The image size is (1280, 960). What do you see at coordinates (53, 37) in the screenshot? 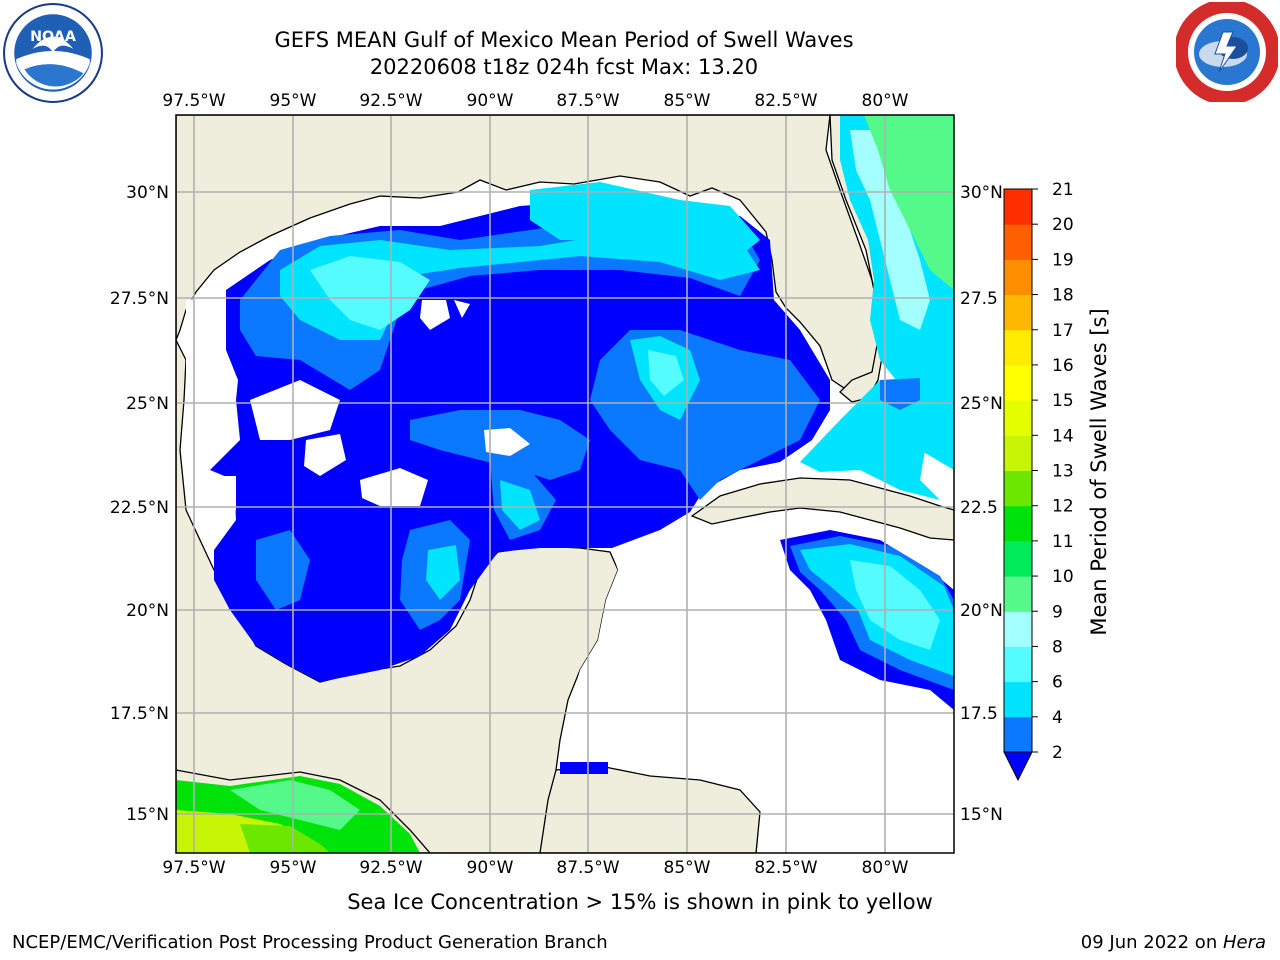
I see `noaa-logo-text: NOAA` at bounding box center [53, 37].